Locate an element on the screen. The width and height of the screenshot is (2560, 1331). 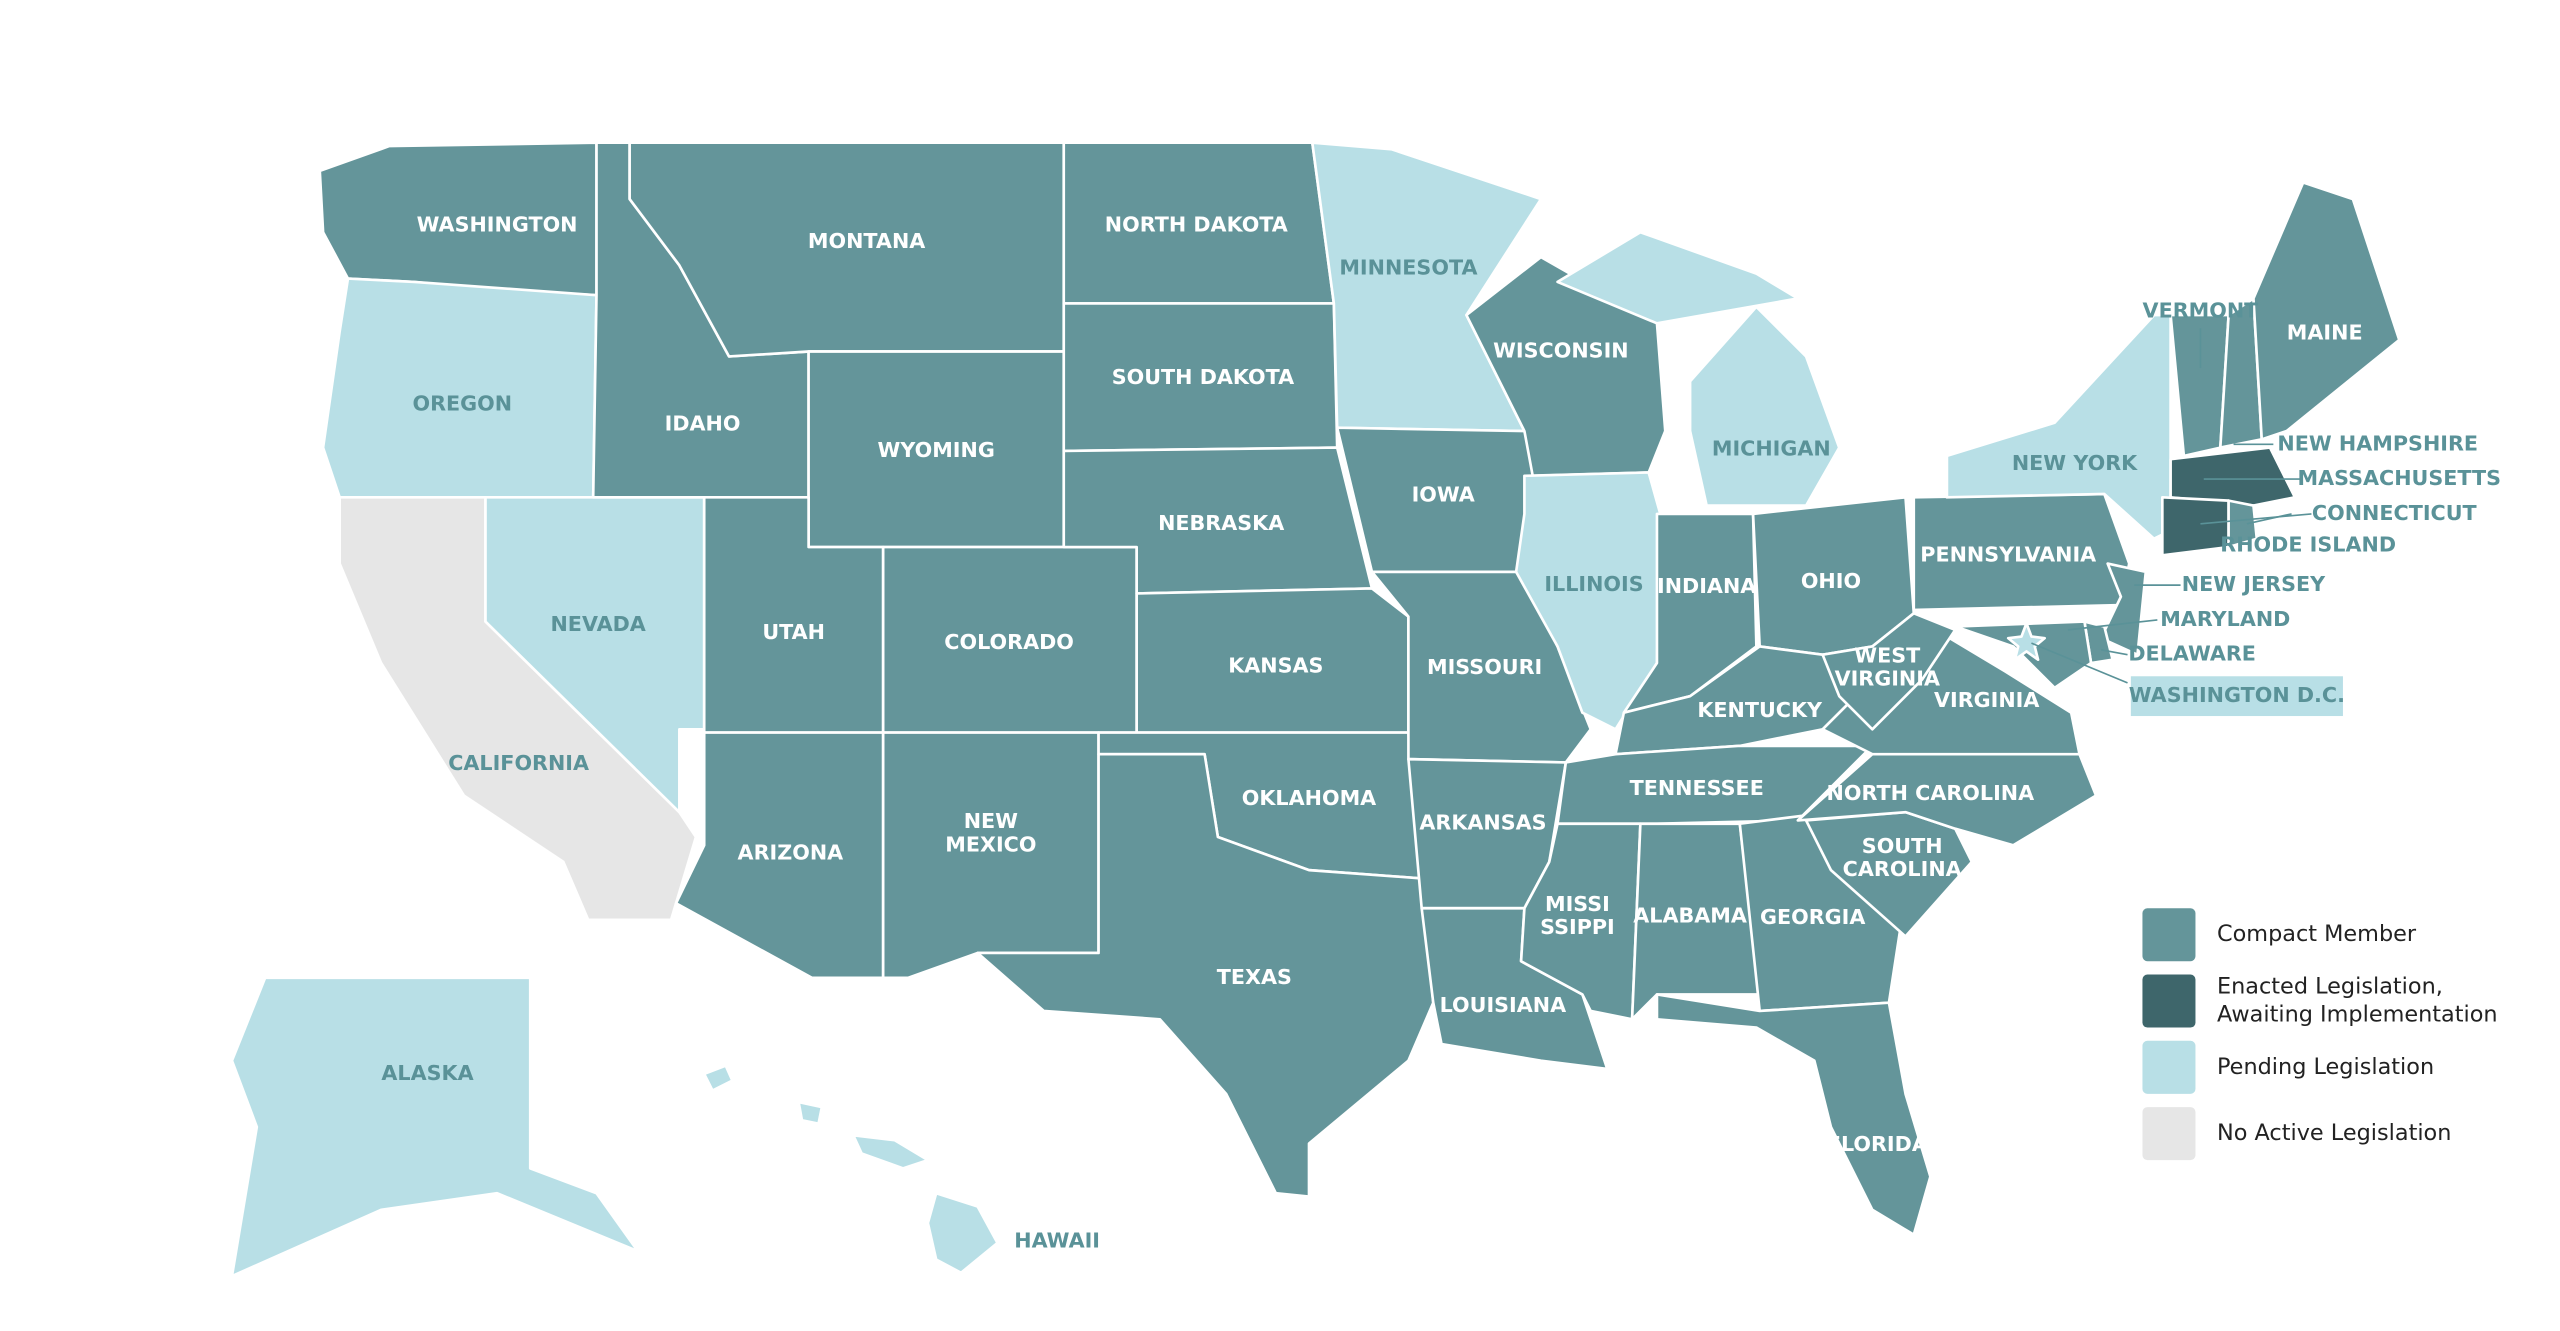
state-label: NEW is located at coordinates (991, 821).